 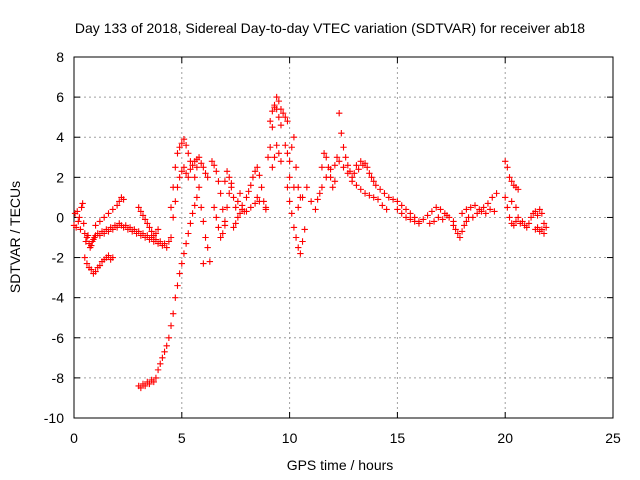 I want to click on y-tick-label: -10, so click(x=54, y=418).